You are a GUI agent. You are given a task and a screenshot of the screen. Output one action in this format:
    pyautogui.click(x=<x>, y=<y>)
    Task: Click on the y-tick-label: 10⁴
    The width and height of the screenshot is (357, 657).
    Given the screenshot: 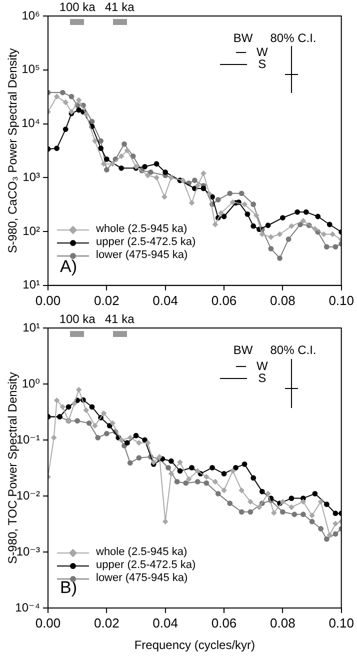 What is the action you would take?
    pyautogui.click(x=30, y=123)
    